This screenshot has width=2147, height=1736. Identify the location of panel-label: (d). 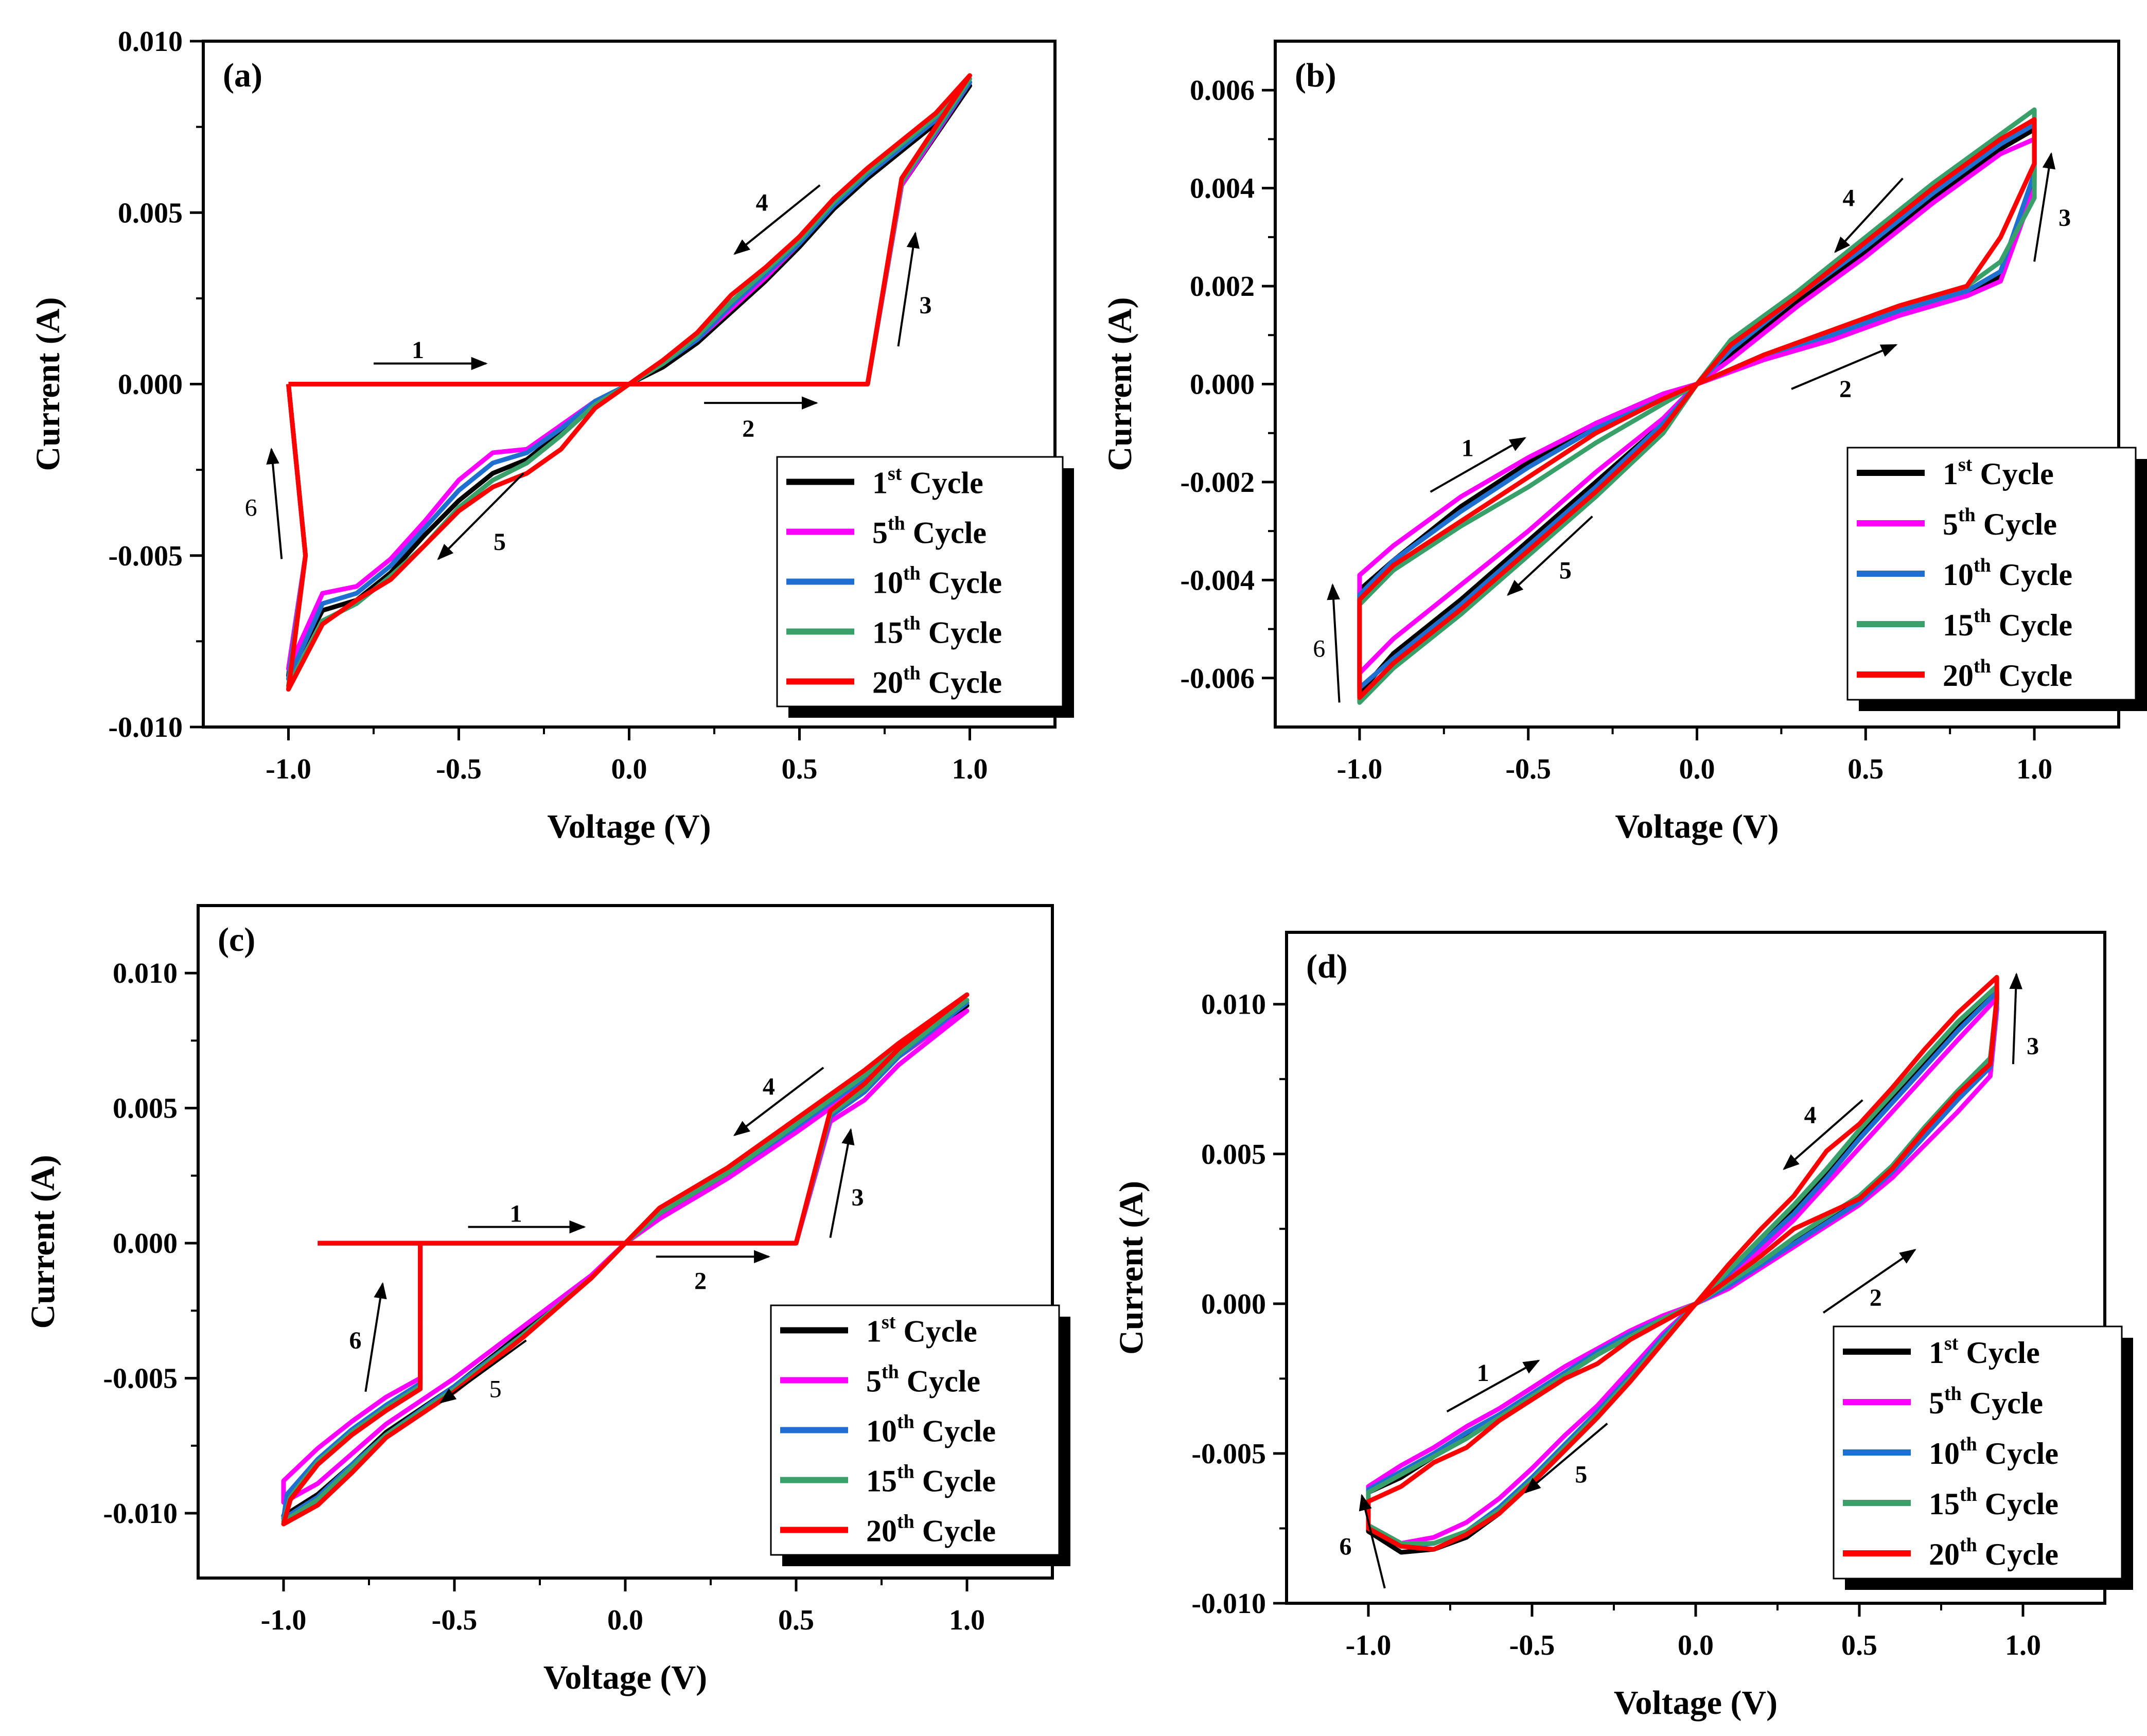
(1327, 966).